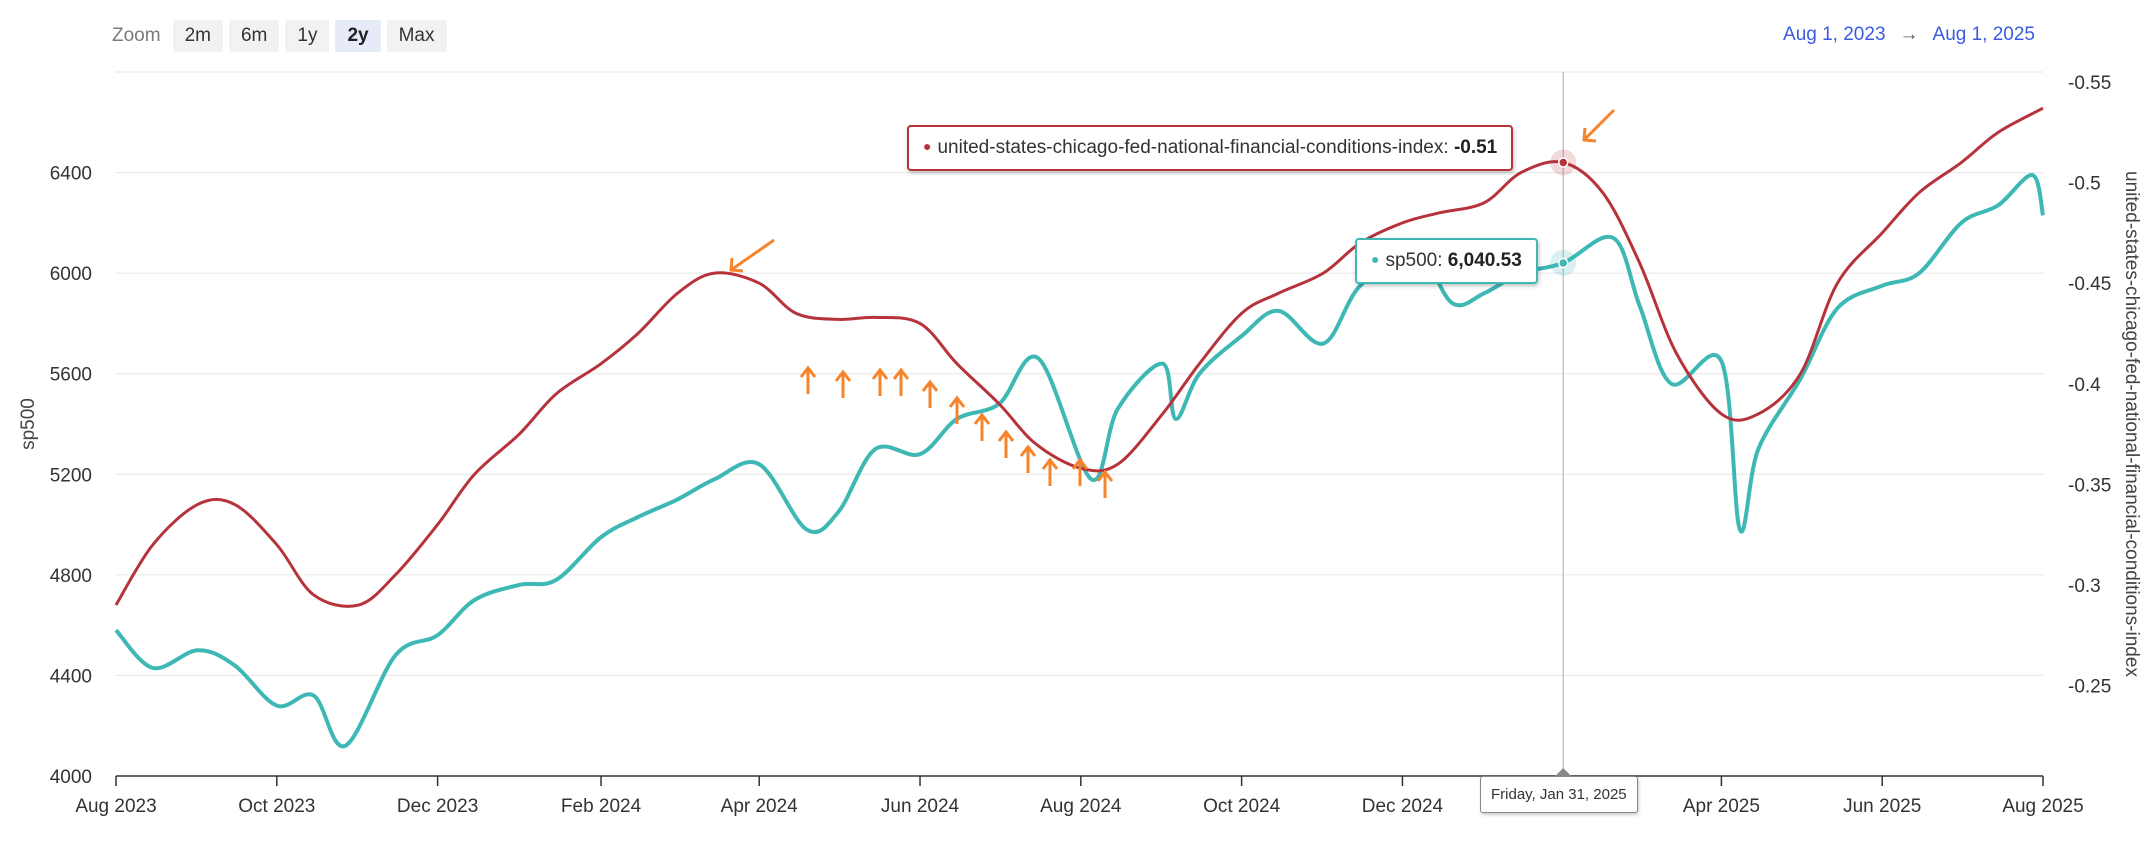  Describe the element at coordinates (437, 806) in the screenshot. I see `x-tick-label: Dec 2023` at that location.